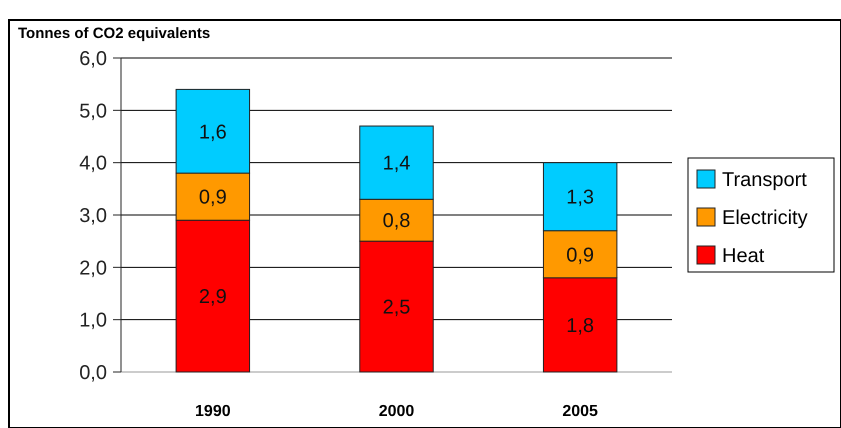 Image resolution: width=841 pixels, height=428 pixels. Describe the element at coordinates (93, 373) in the screenshot. I see `y-tick-label: 0,0` at that location.